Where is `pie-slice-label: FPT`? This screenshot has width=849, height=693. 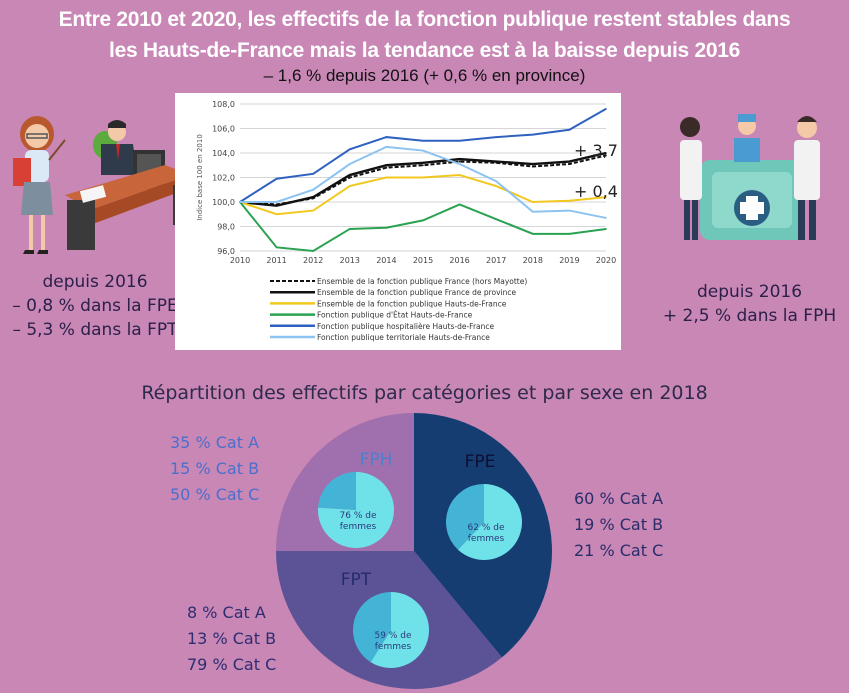
pie-slice-label: FPT is located at coordinates (356, 580).